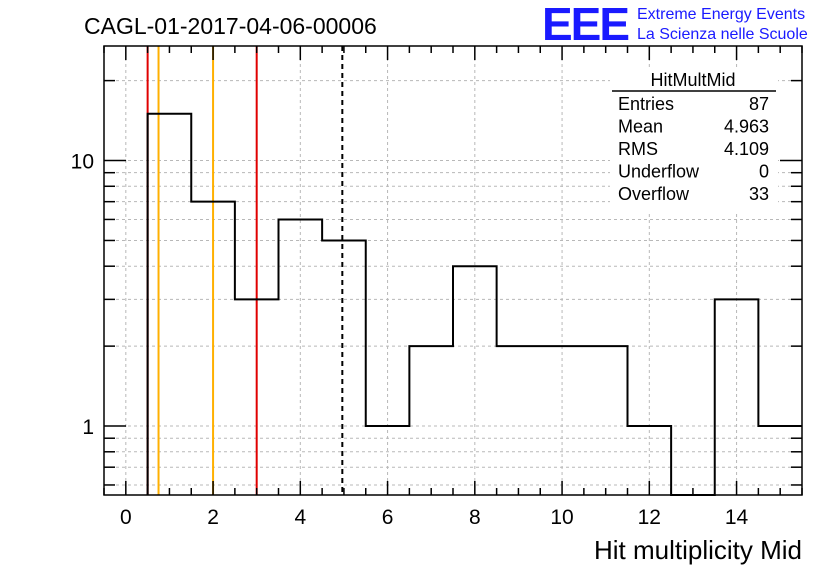 This screenshot has width=836, height=572. What do you see at coordinates (692, 80) in the screenshot?
I see `stats-box-title: HitMultMid` at bounding box center [692, 80].